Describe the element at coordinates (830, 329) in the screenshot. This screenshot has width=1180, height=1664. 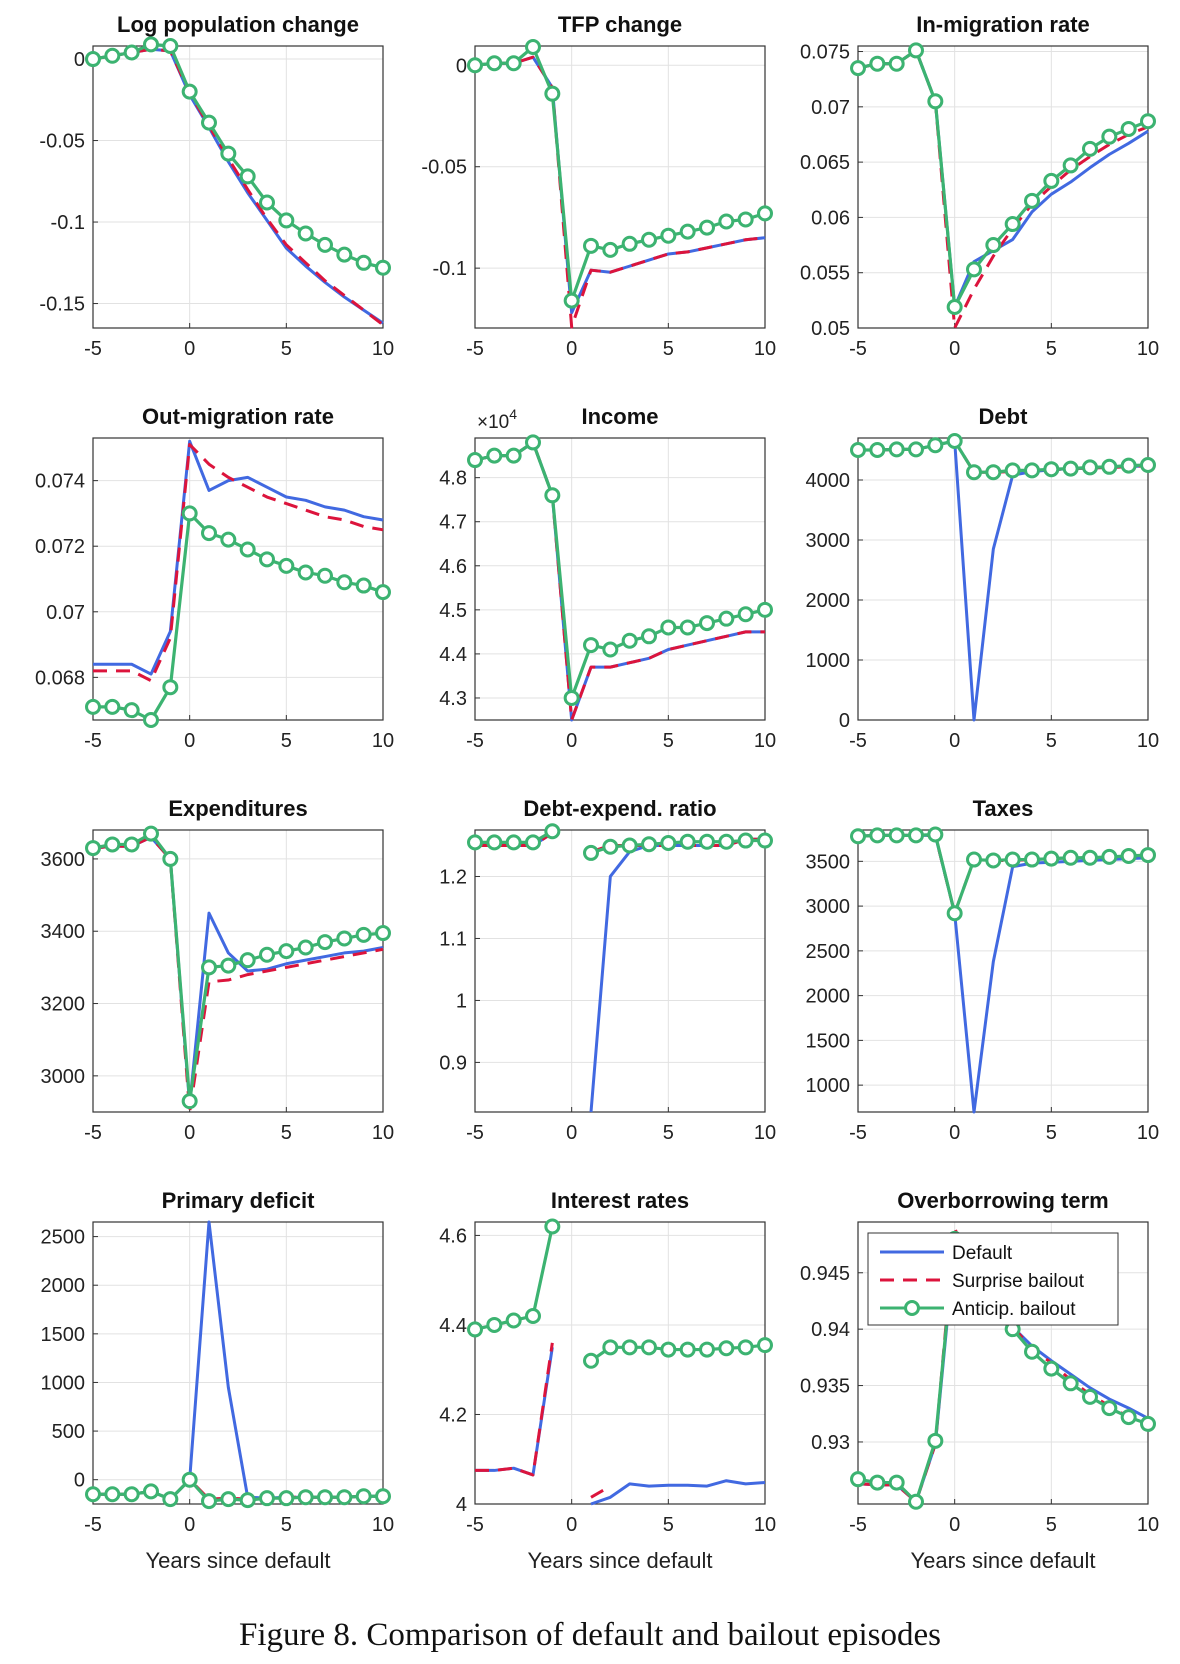
I see `y-tick-label: 0.05` at that location.